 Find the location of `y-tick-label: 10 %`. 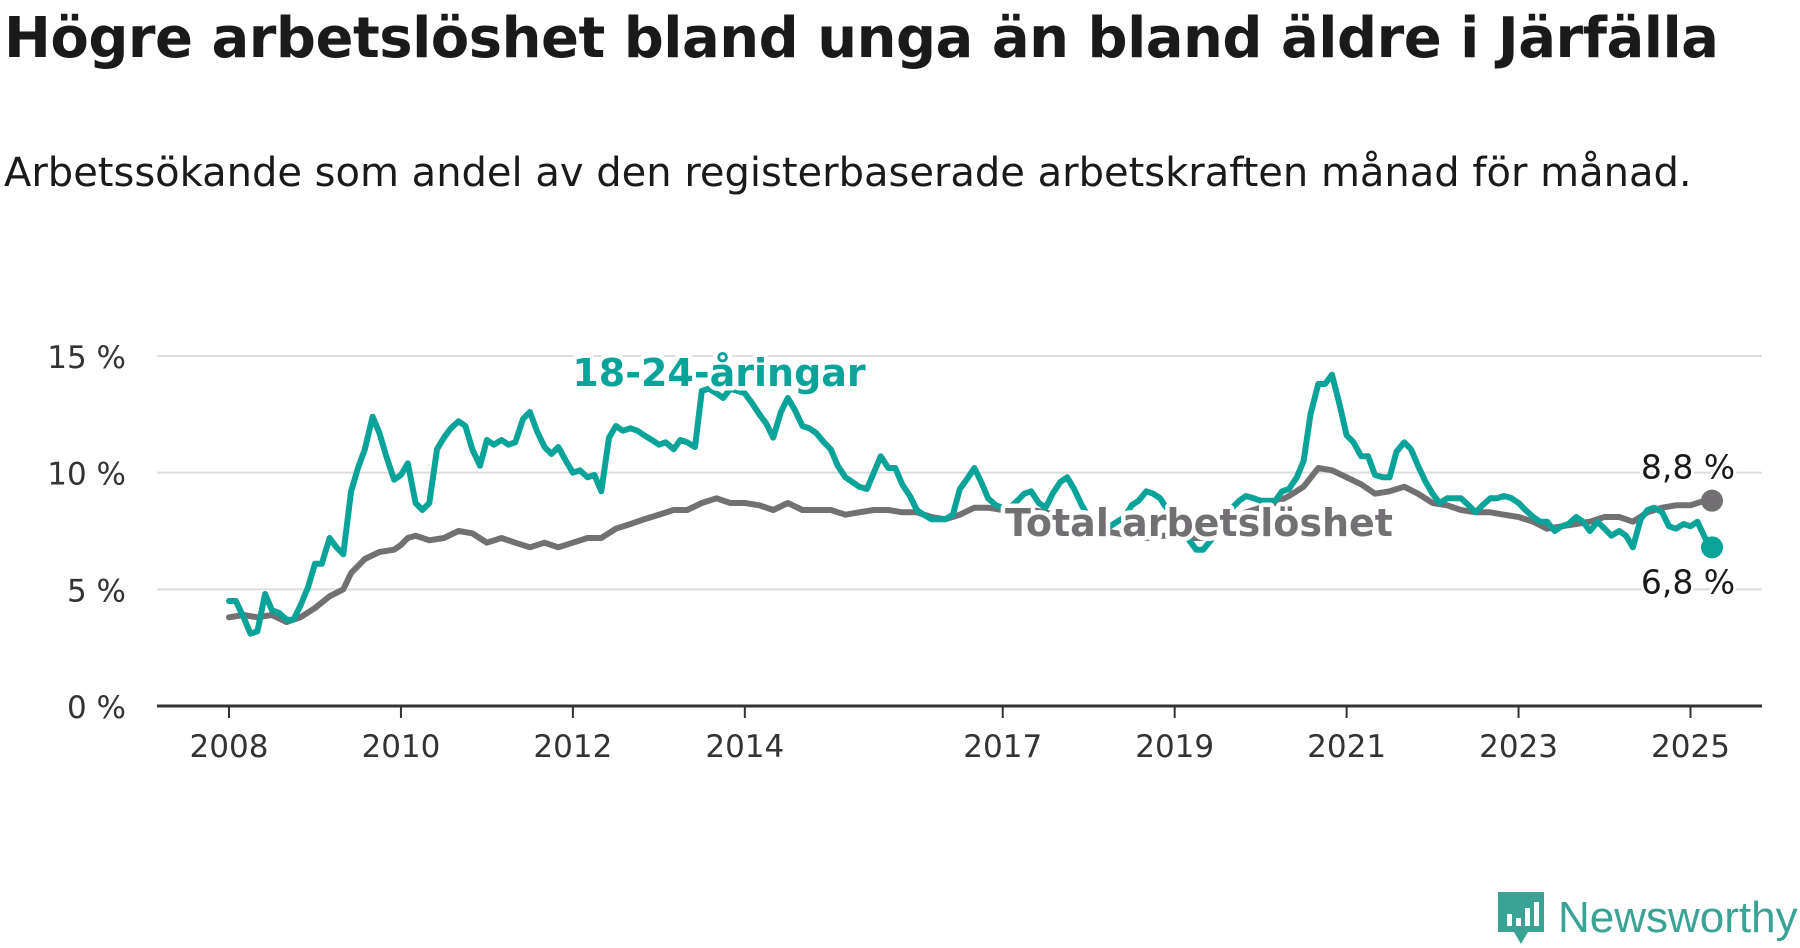

y-tick-label: 10 % is located at coordinates (86, 475).